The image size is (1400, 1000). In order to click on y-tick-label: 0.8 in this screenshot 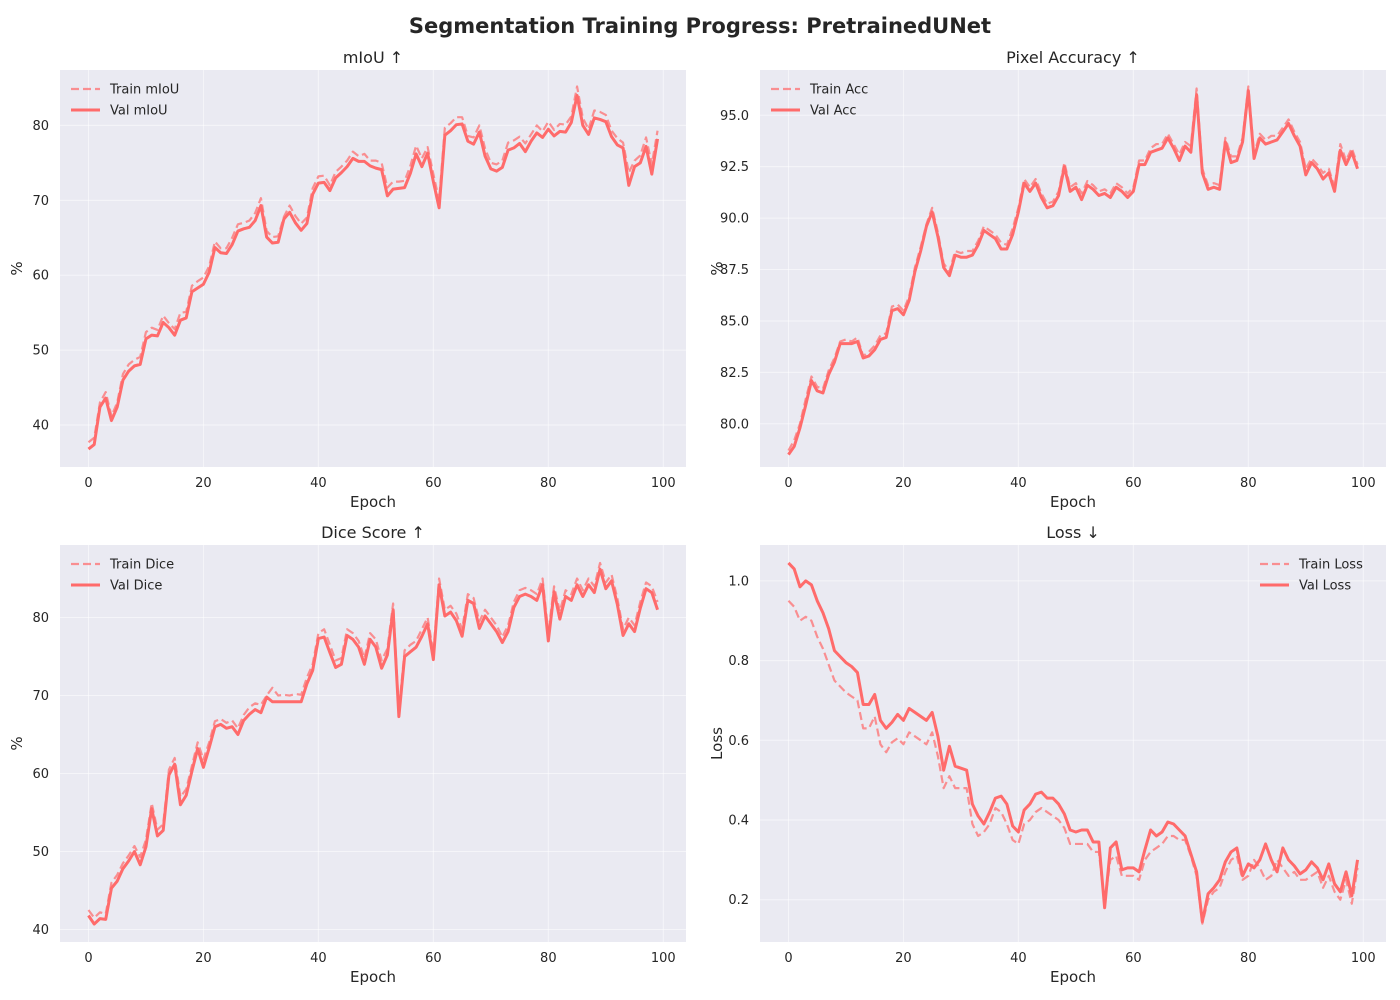, I will do `click(738, 661)`.